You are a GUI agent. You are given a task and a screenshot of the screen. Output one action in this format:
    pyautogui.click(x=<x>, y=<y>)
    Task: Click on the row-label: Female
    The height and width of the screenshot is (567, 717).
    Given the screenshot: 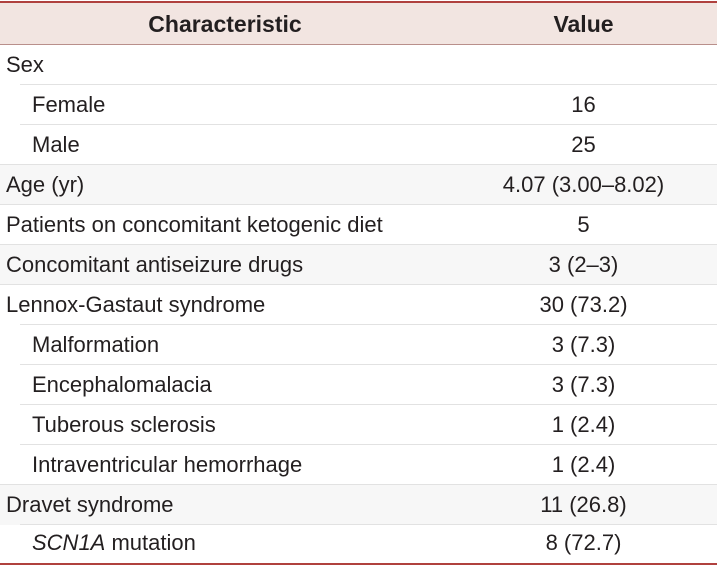 What is the action you would take?
    pyautogui.click(x=69, y=104)
    